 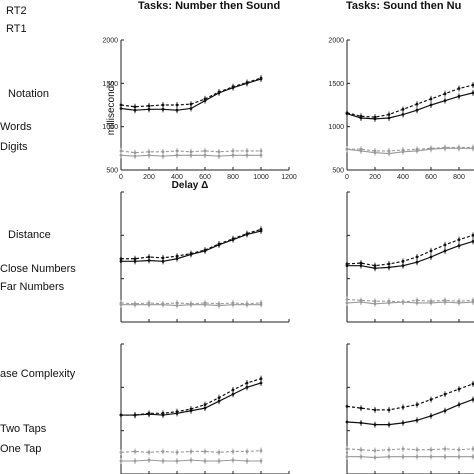 What do you see at coordinates (32, 287) in the screenshot?
I see `row-2-cond-b: Far Numbers` at bounding box center [32, 287].